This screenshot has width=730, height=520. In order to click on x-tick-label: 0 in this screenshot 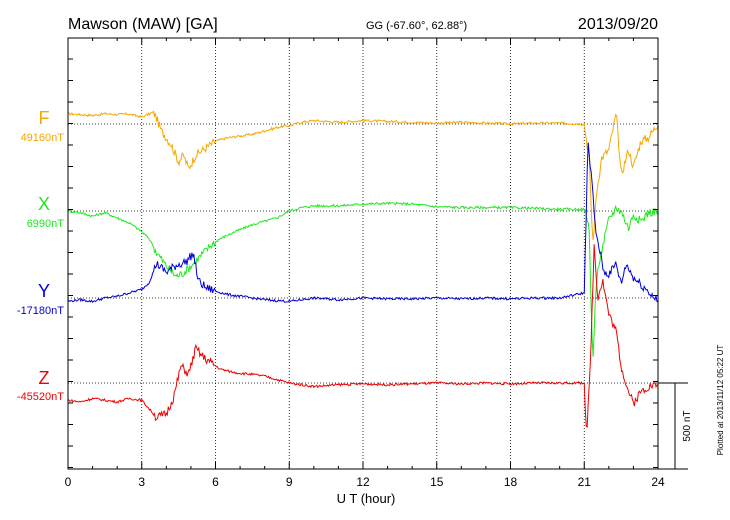, I will do `click(68, 482)`.